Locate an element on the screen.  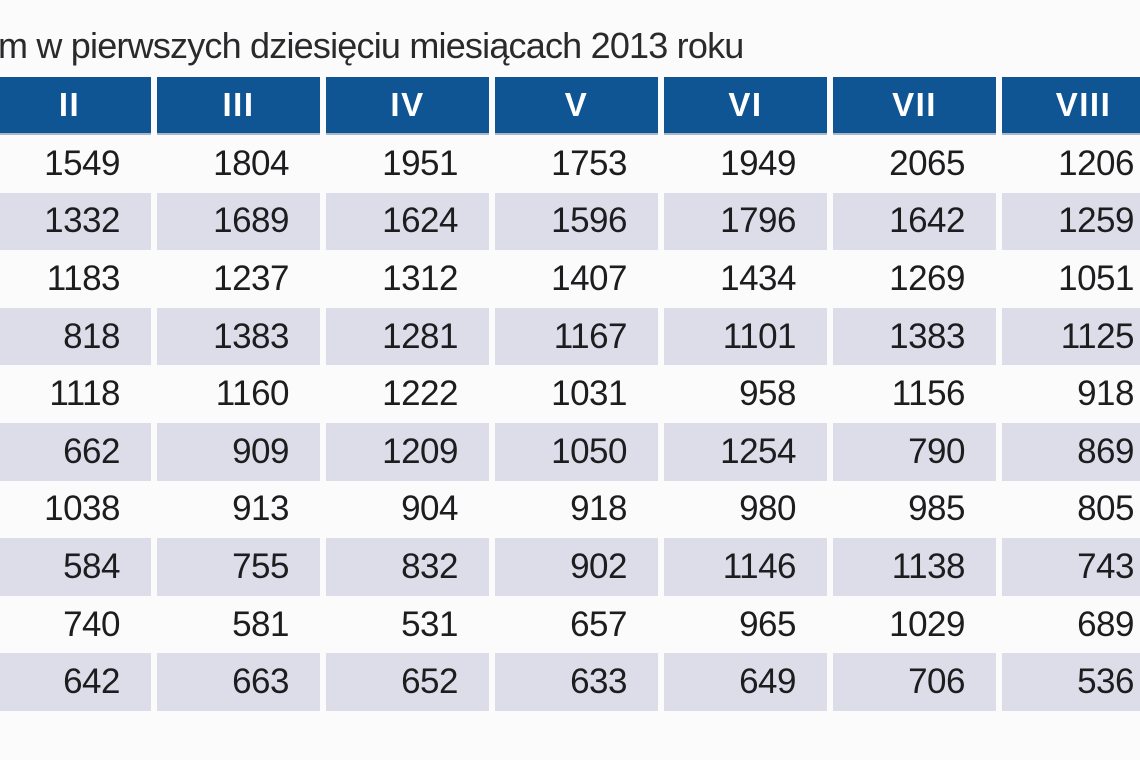
data-cell: 1237 is located at coordinates (251, 278).